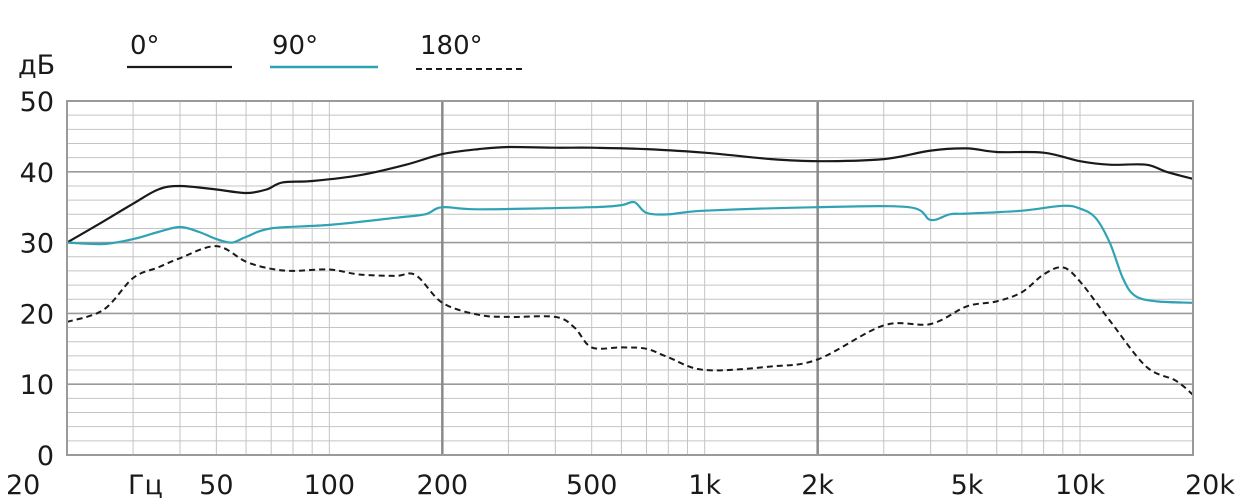 This screenshot has width=1241, height=498. Describe the element at coordinates (1080, 484) in the screenshot. I see `x-tick-label: 10k` at that location.